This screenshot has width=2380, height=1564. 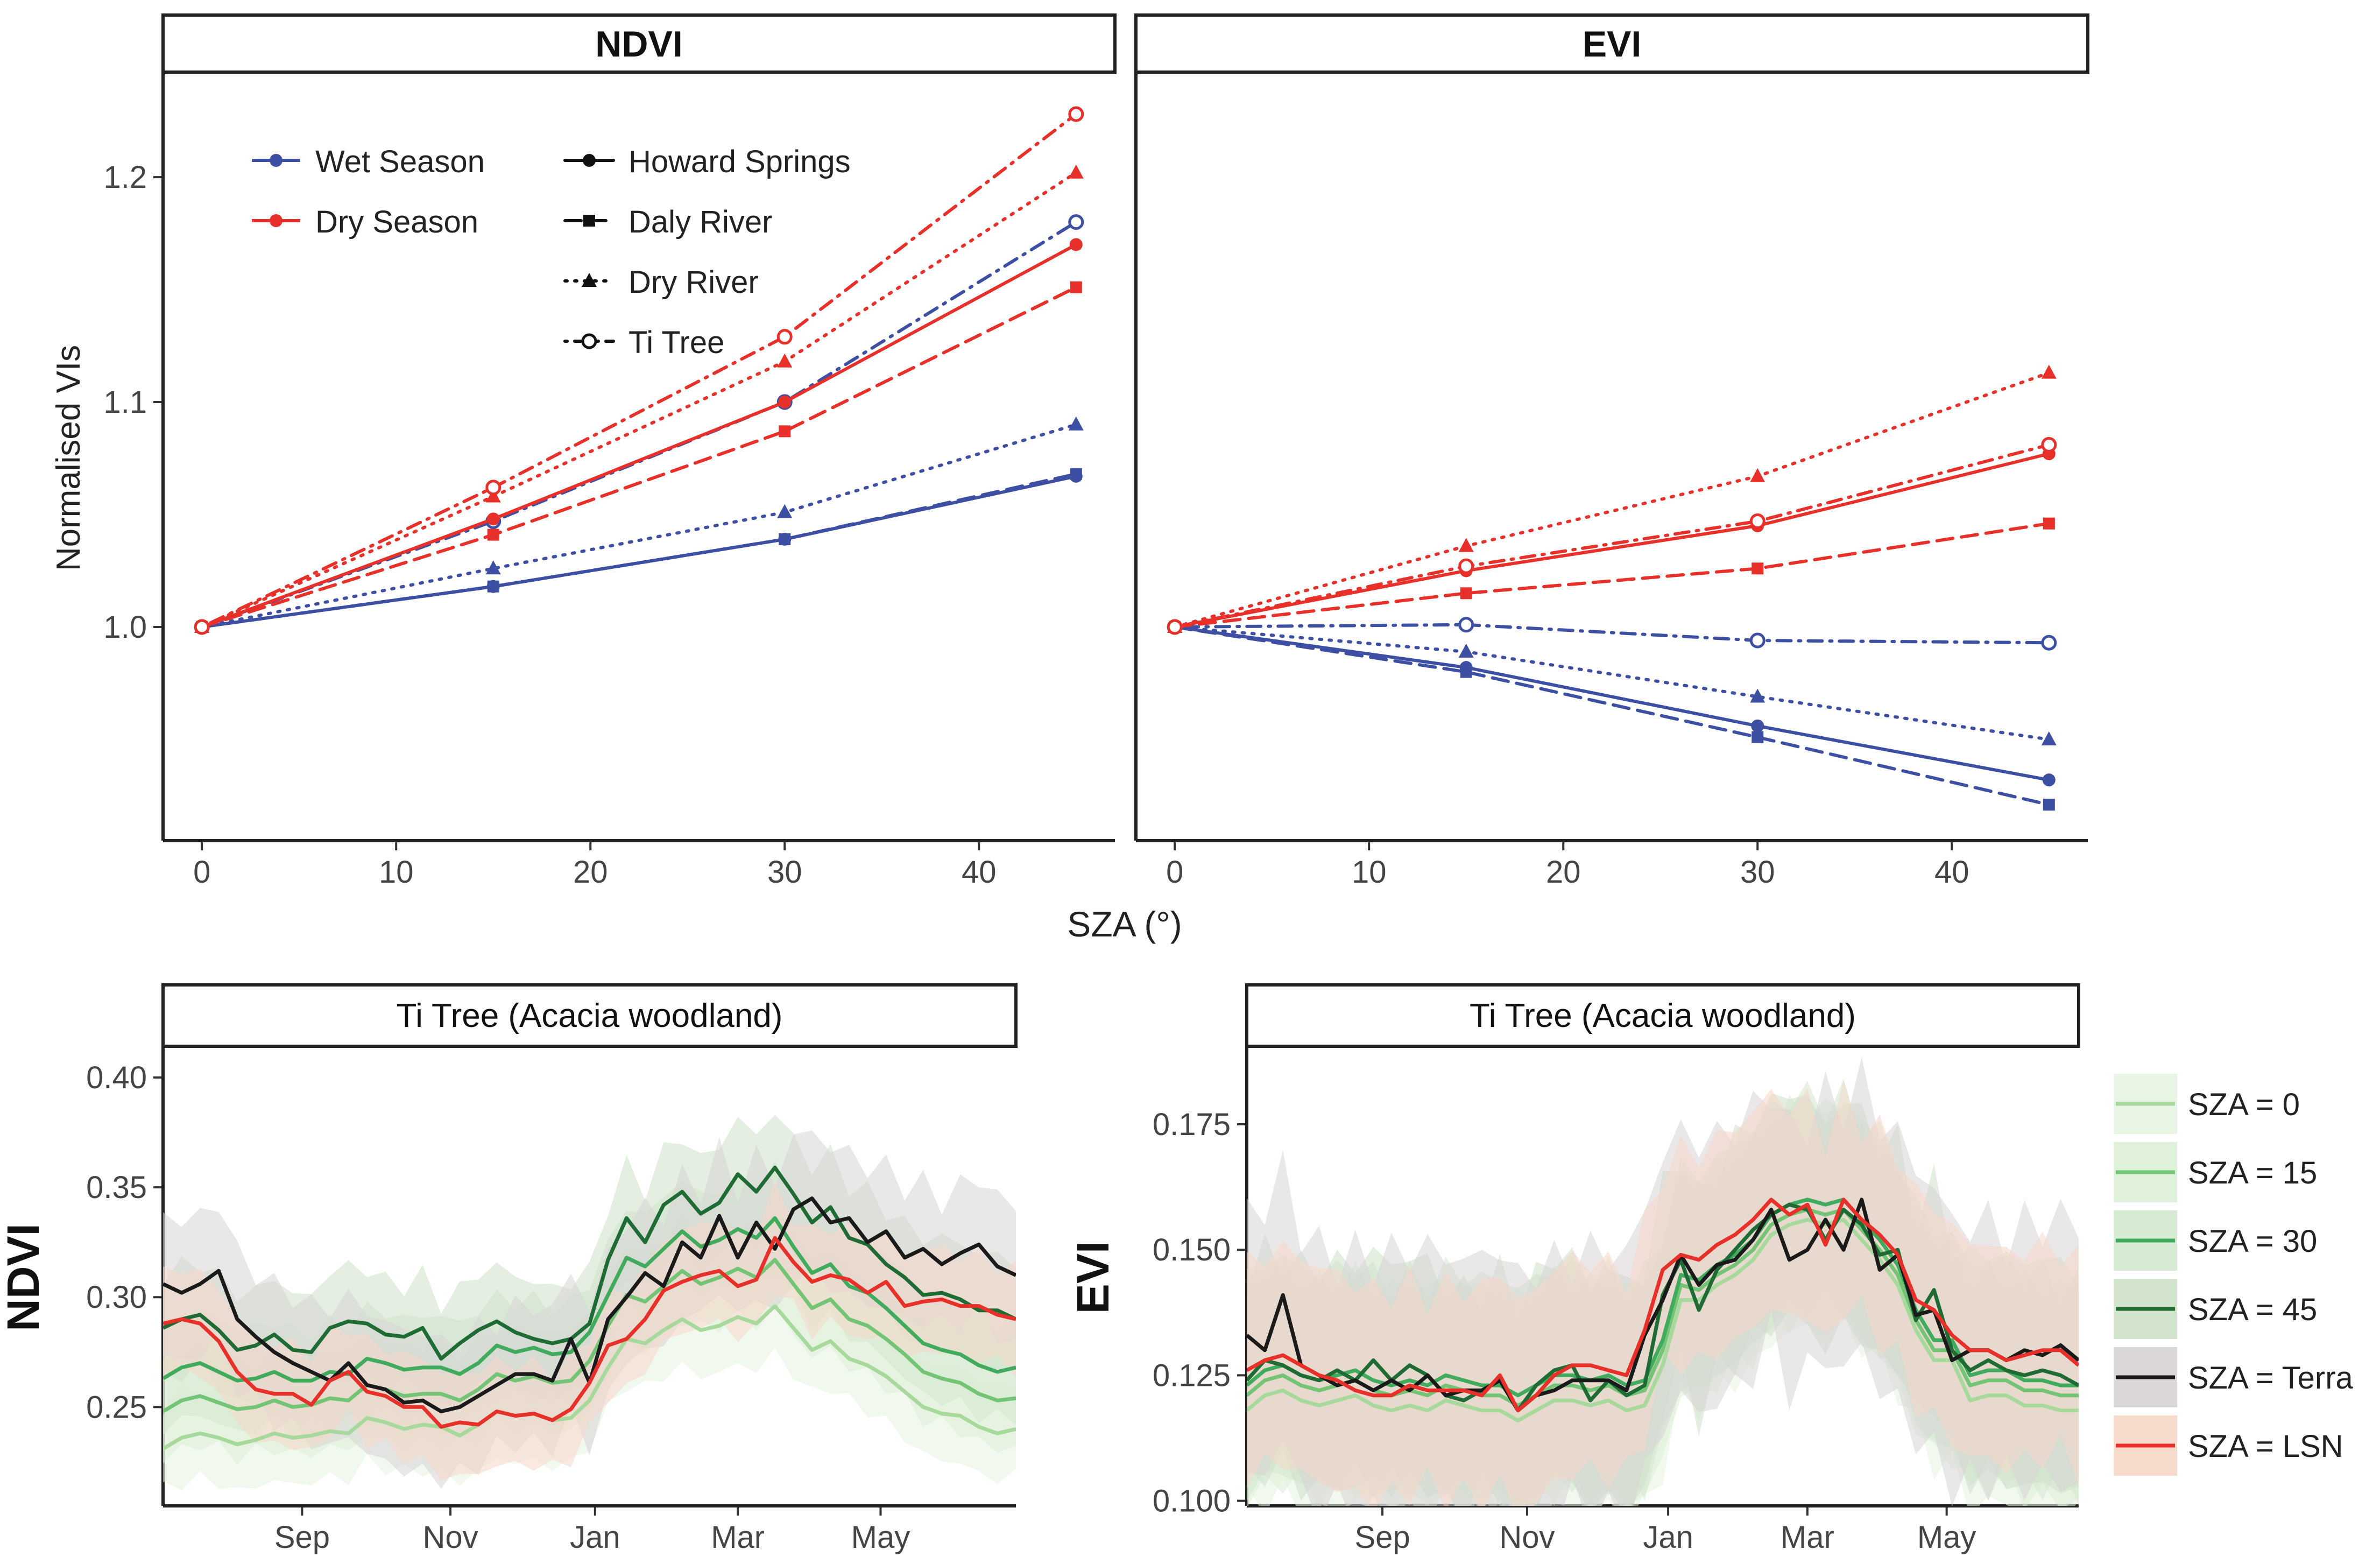 What do you see at coordinates (302, 1537) in the screenshot?
I see `x-tick-label: Sep` at bounding box center [302, 1537].